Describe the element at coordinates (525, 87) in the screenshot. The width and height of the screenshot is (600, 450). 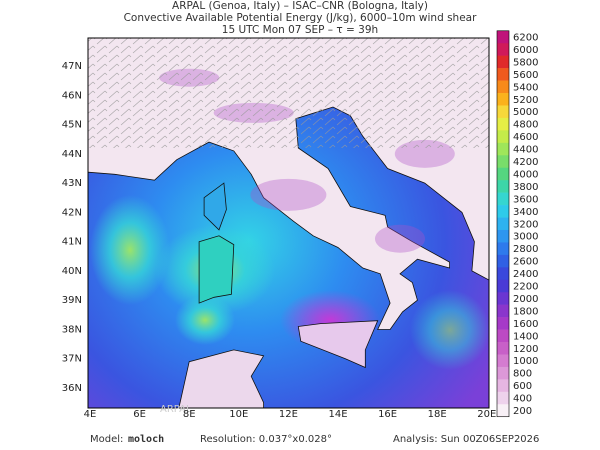
I see `colorbar-label: 5400` at that location.